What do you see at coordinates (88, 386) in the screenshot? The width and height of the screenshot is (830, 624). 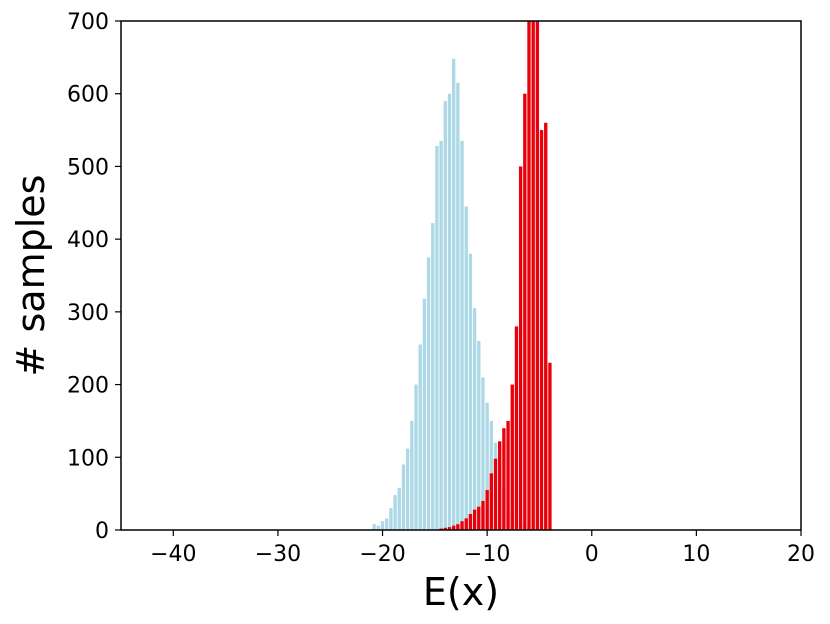 I see `y-tick-label: 200` at bounding box center [88, 386].